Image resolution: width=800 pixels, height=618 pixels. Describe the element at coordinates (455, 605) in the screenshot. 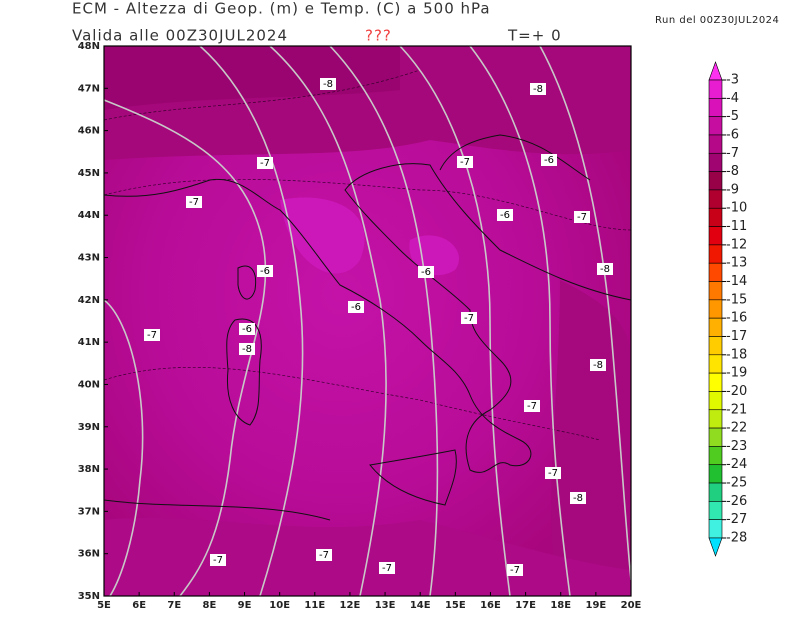

I see `lon-label: 15E` at that location.